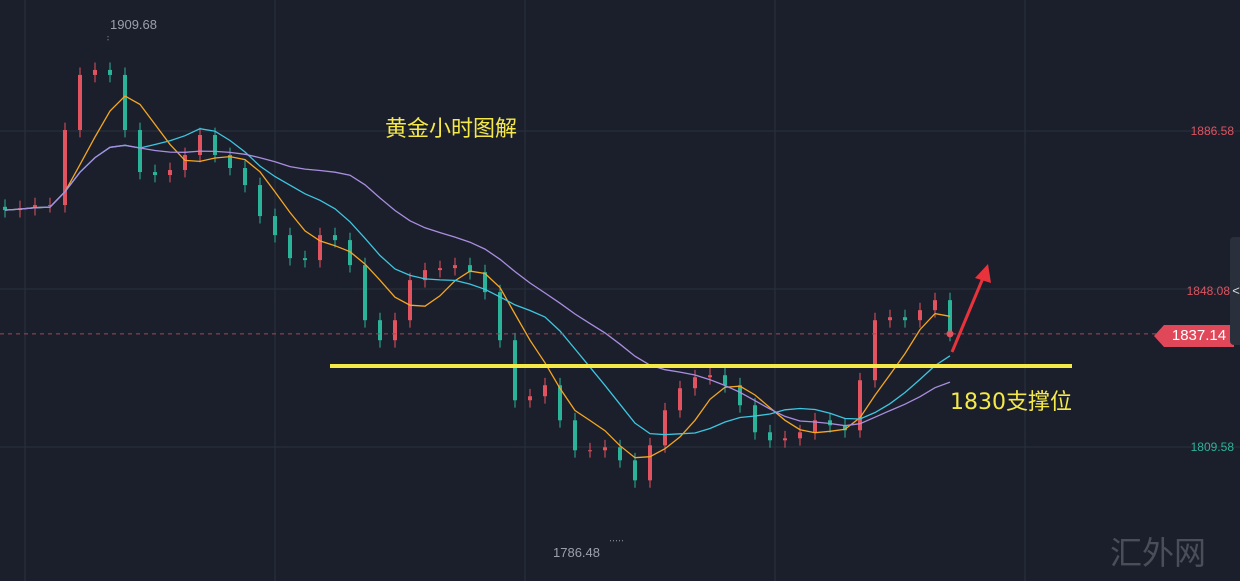 The width and height of the screenshot is (1240, 581). I want to click on y-tick-label: 1886.58, so click(1212, 131).